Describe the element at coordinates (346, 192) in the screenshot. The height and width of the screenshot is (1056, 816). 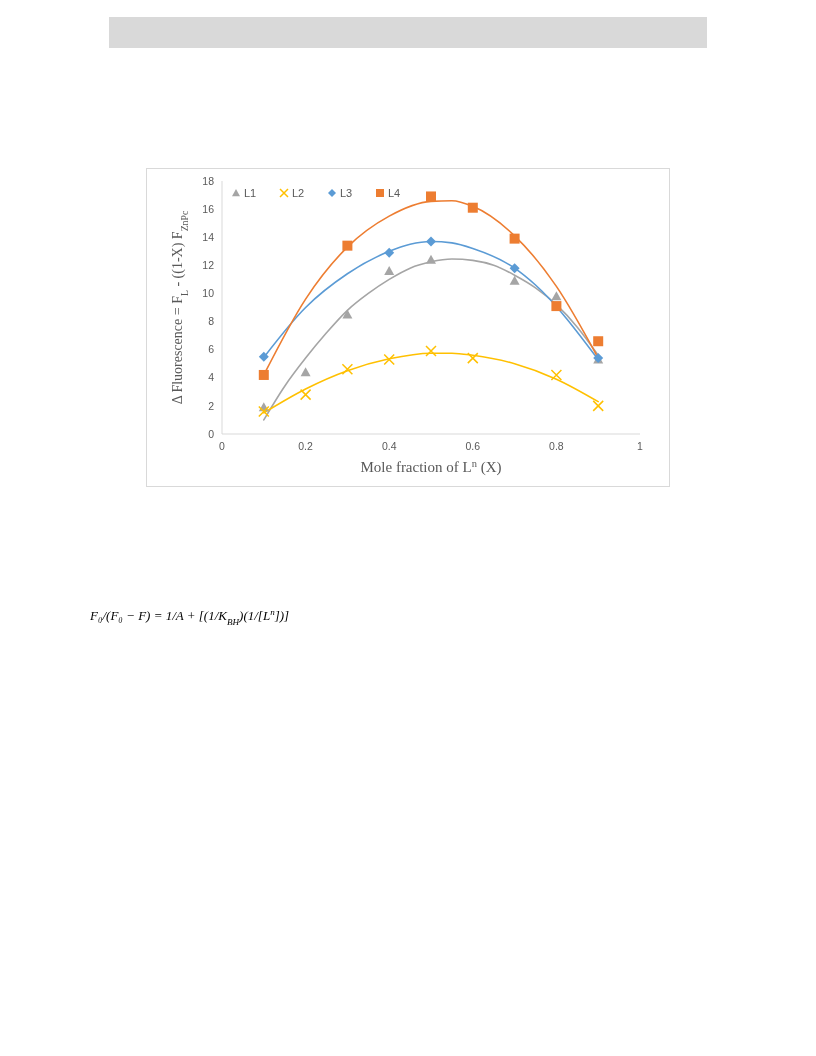
I see `legend-label: L3` at that location.